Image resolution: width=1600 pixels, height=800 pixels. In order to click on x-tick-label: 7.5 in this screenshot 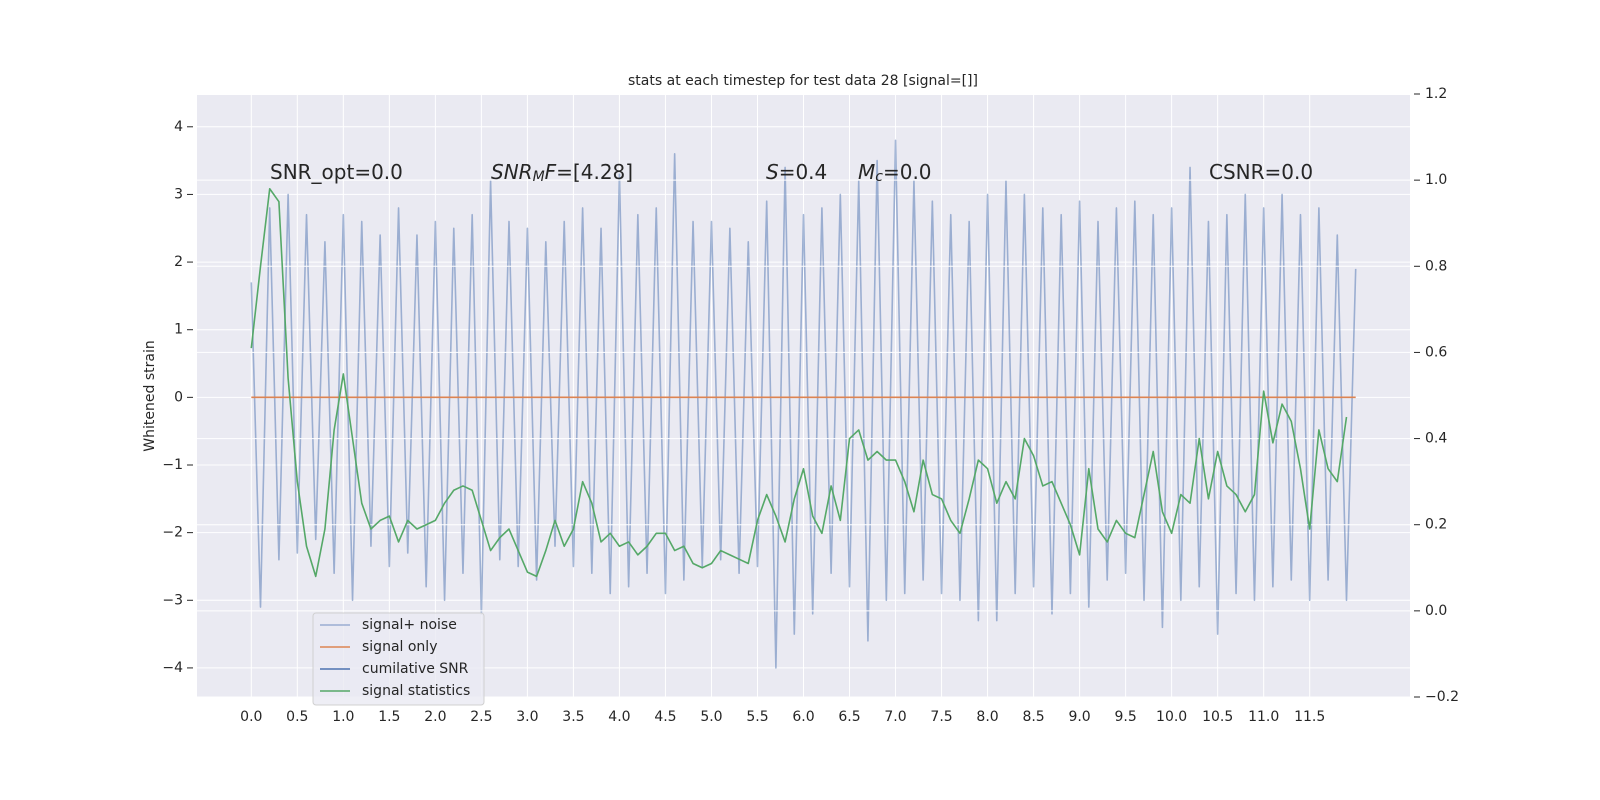, I will do `click(941, 717)`.